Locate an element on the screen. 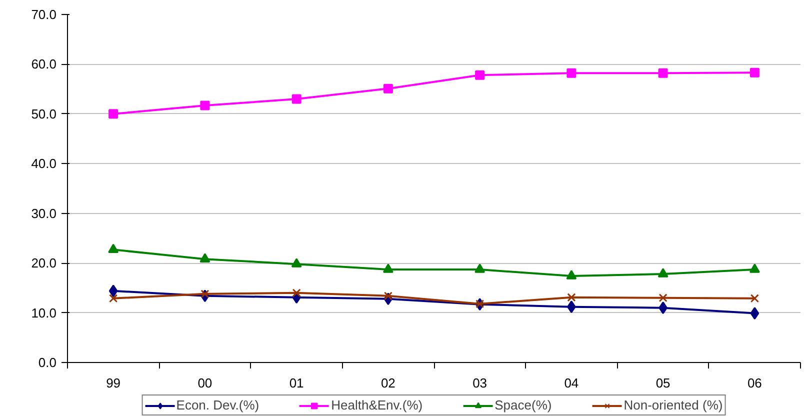 This screenshot has width=812, height=420. y-tick-label: 40.0 is located at coordinates (44, 164).